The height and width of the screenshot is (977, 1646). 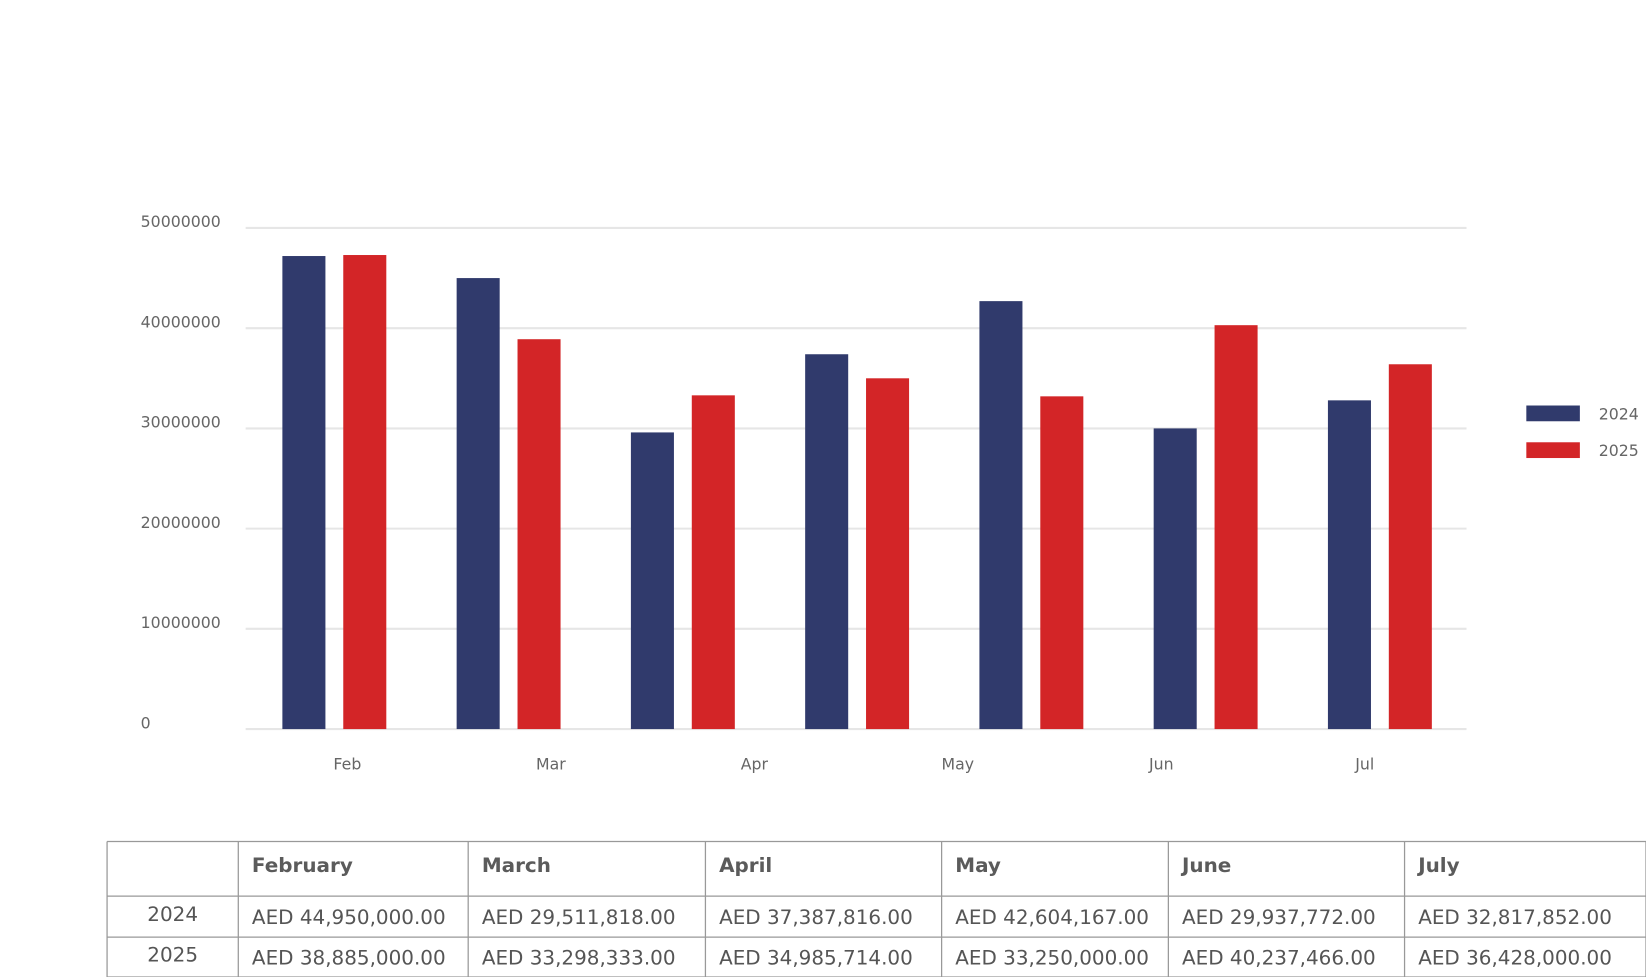 What do you see at coordinates (1619, 450) in the screenshot?
I see `legend-label: 2025` at bounding box center [1619, 450].